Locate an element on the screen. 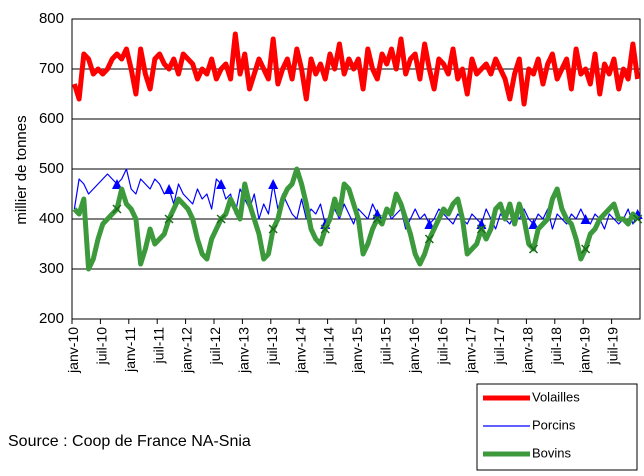  x-tick-label: janv-15 is located at coordinates (357, 350).